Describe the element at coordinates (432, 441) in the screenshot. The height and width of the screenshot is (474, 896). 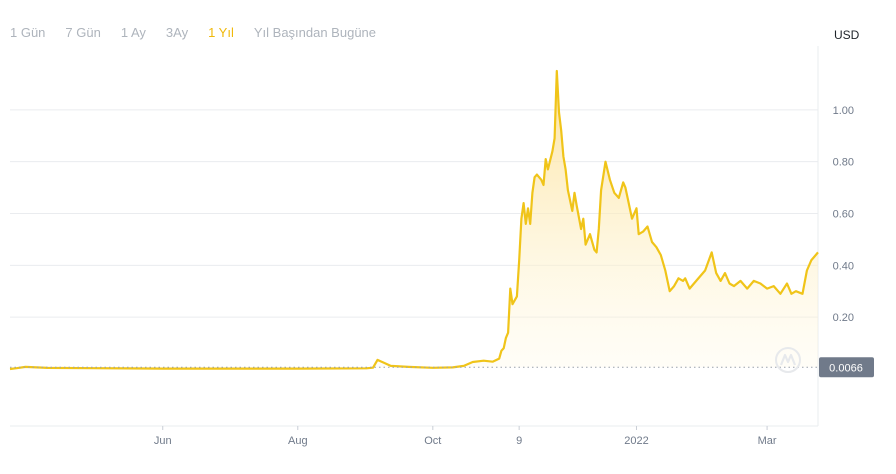
I see `x-tick-label: Oct` at that location.